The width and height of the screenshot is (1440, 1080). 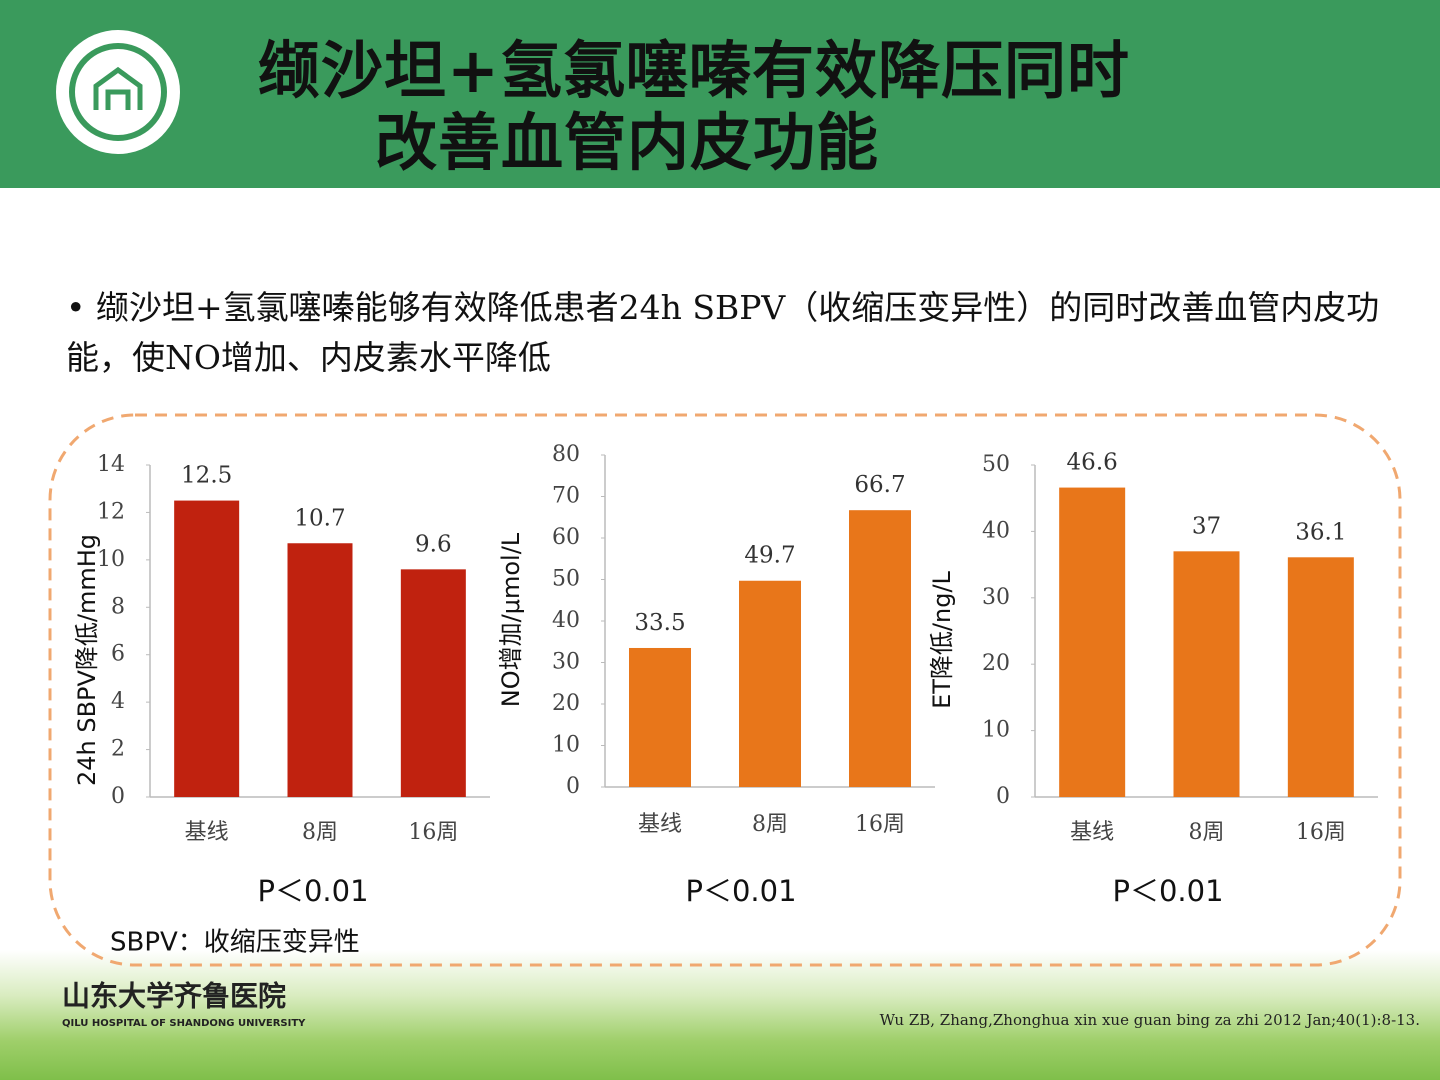 What do you see at coordinates (174, 996) in the screenshot?
I see `logo-text: 山东大学齐鲁医院` at bounding box center [174, 996].